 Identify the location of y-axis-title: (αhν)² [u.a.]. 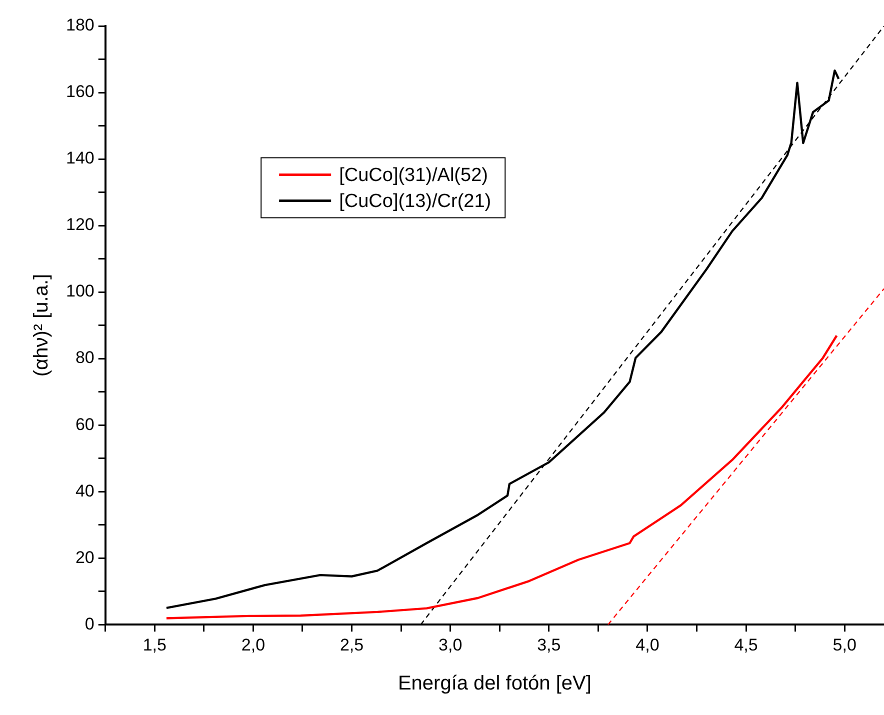
(41, 325).